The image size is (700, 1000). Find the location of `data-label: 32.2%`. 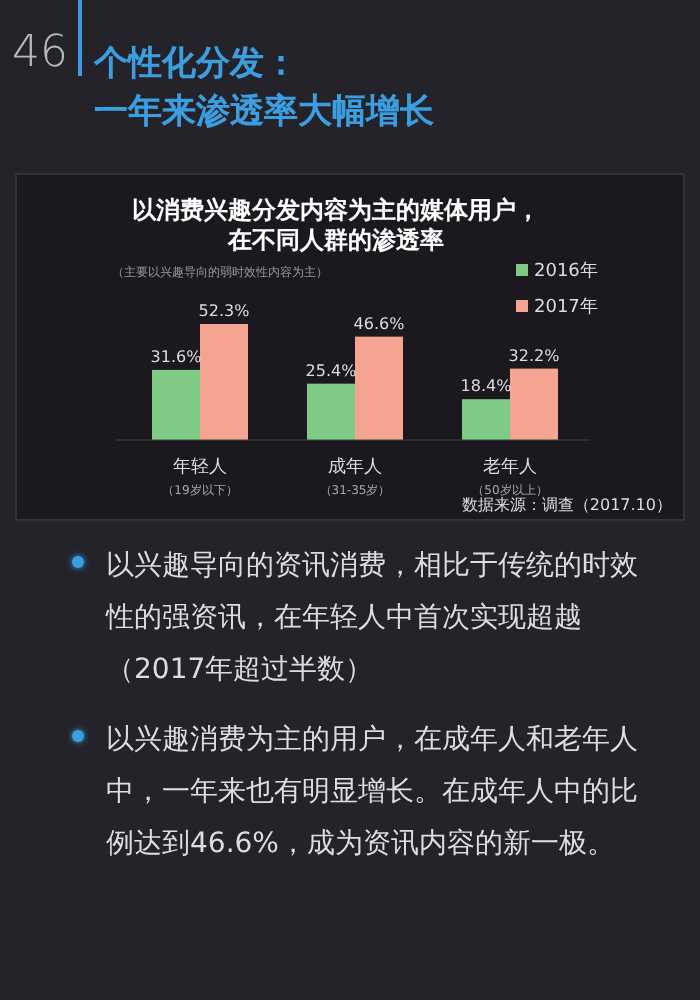

data-label: 32.2% is located at coordinates (534, 355).